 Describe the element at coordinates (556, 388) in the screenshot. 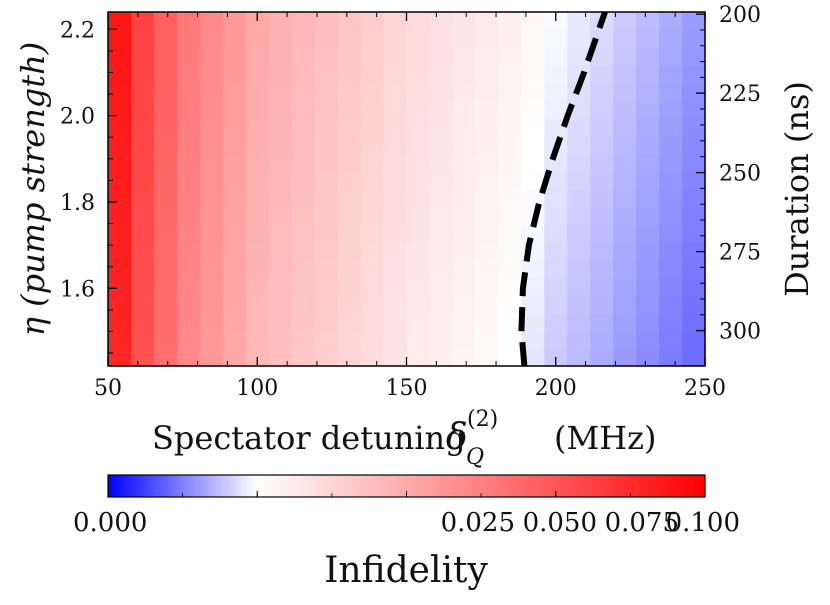

I see `x-tick-label: 200` at that location.